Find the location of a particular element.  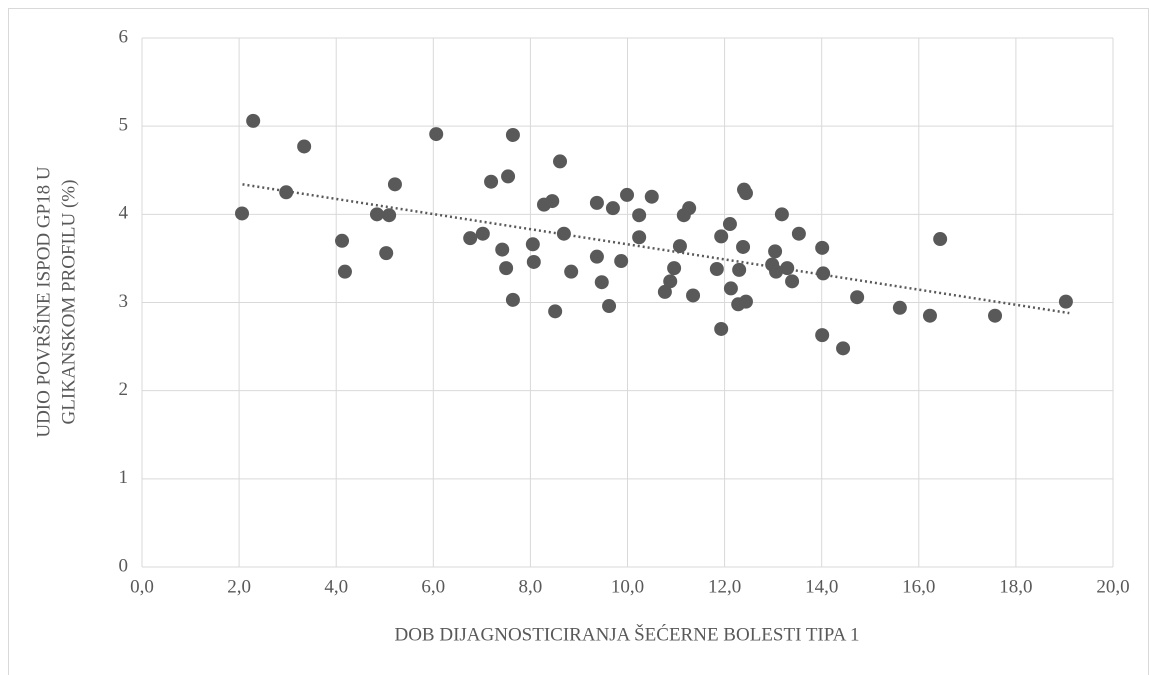

x-tick-label: 12,0 is located at coordinates (724, 586).